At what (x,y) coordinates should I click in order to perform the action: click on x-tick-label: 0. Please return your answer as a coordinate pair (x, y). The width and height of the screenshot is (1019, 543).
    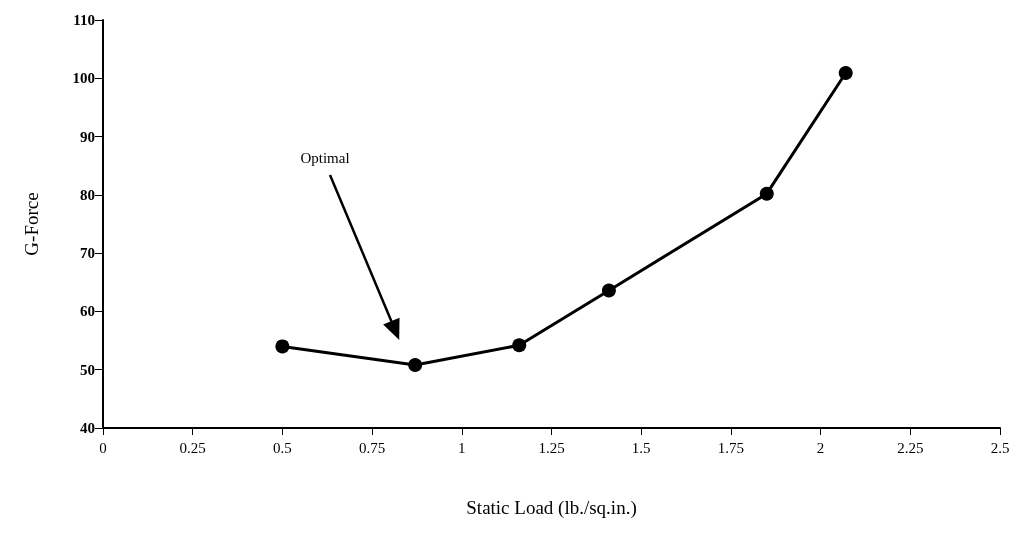
    Looking at the image, I should click on (103, 447).